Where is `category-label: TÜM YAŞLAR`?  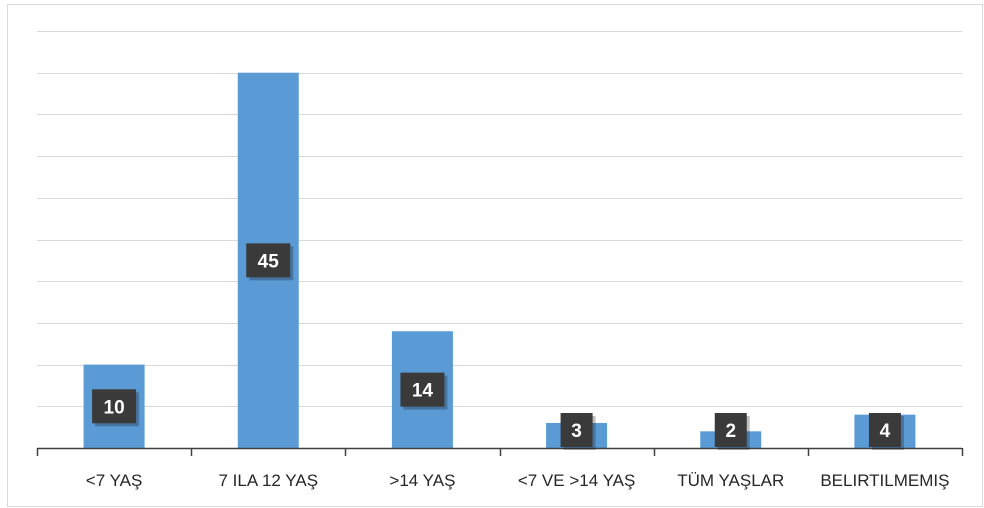
category-label: TÜM YAŞLAR is located at coordinates (730, 480).